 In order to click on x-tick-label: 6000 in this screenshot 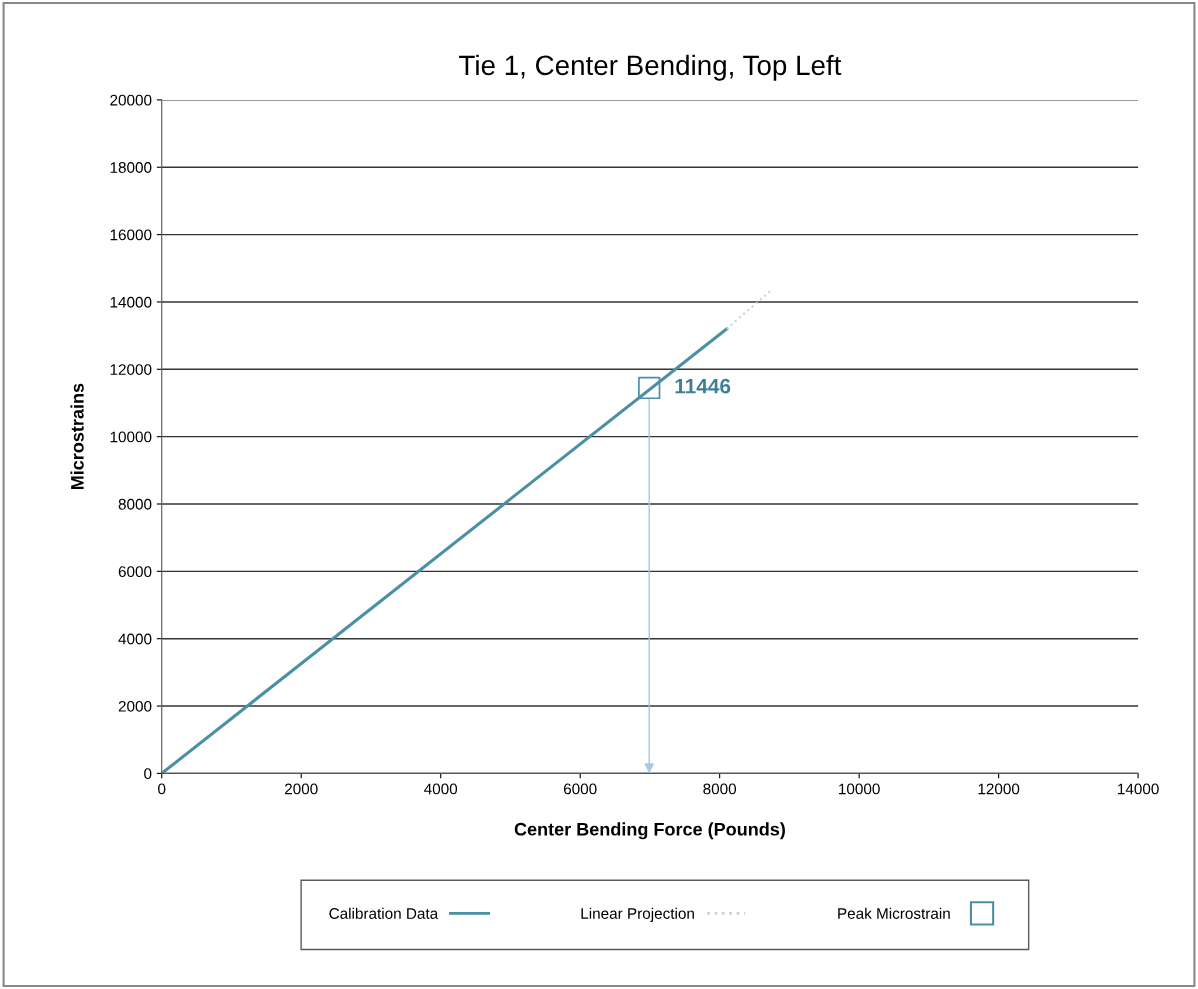, I will do `click(580, 789)`.